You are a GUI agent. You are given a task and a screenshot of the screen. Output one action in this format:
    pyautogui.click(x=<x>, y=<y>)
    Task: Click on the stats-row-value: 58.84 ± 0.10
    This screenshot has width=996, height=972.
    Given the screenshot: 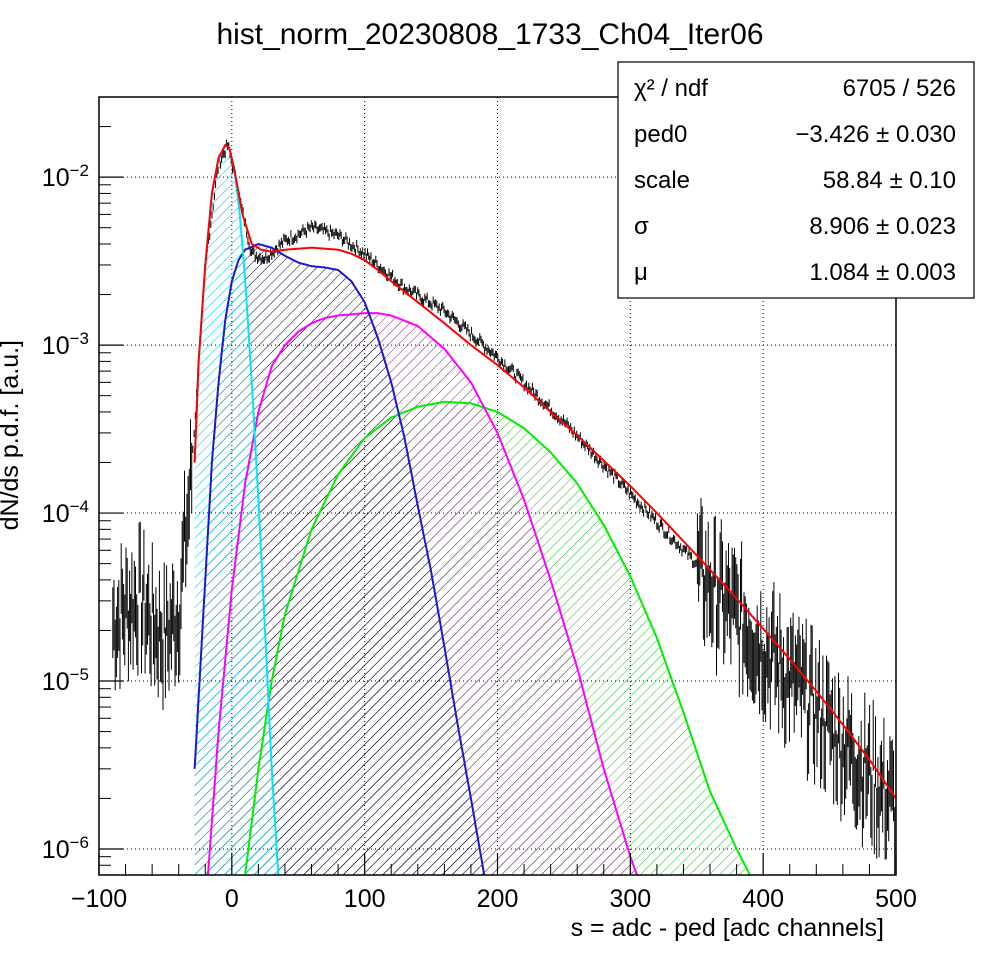 What is the action you would take?
    pyautogui.click(x=889, y=180)
    